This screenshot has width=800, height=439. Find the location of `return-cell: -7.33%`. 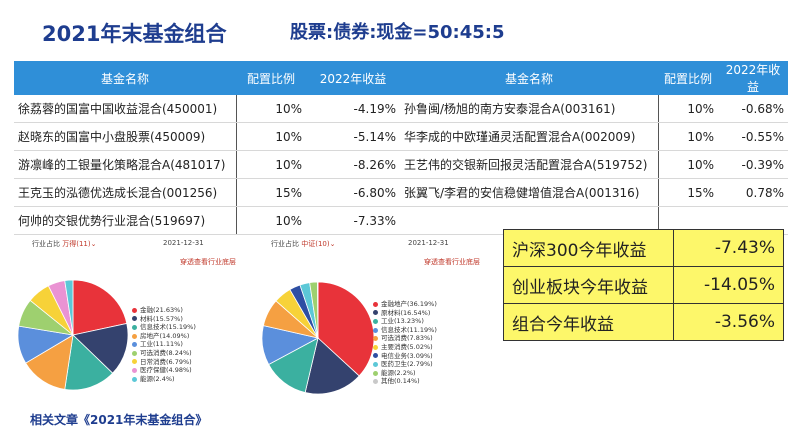

return-cell: -7.33% is located at coordinates (353, 220).